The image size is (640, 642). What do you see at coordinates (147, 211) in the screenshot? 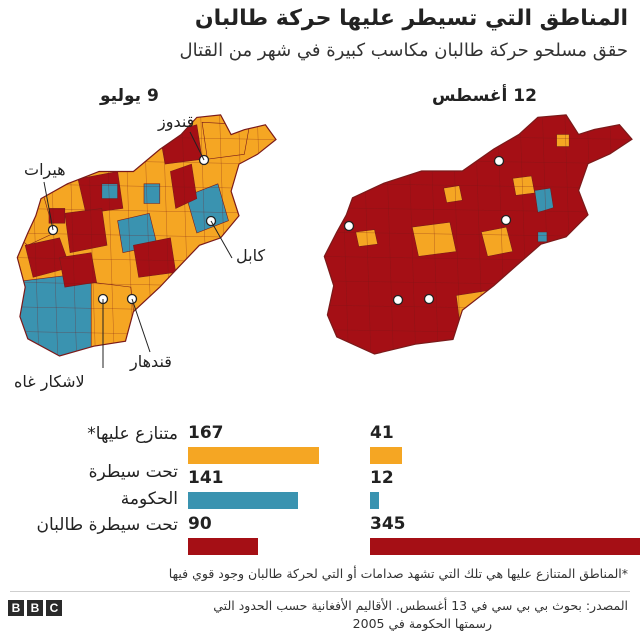
I see `july-district-border` at bounding box center [147, 211].